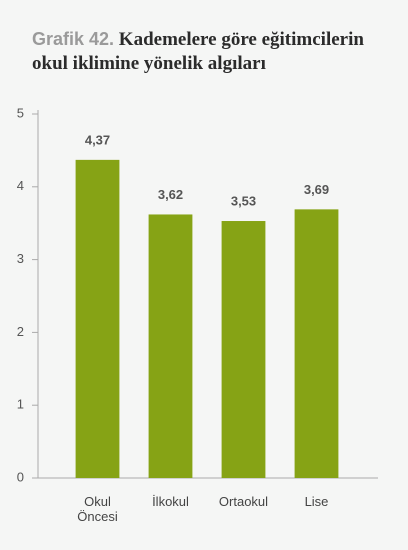  I want to click on value-label: 4,37, so click(97, 139).